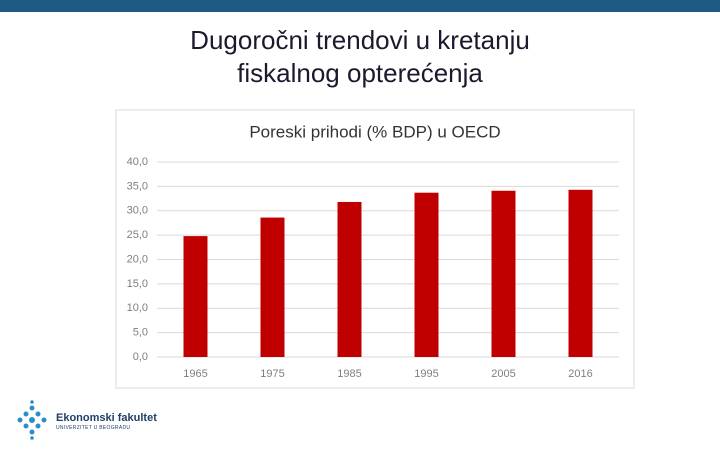  Describe the element at coordinates (272, 374) in the screenshot. I see `x-tick-label: 1975` at that location.